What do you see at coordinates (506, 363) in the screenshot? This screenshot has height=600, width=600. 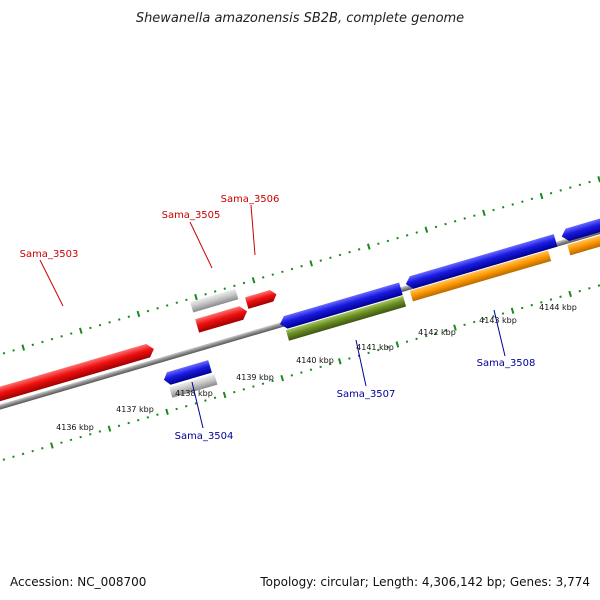 I see `label-sama-3508: Sama_3508` at bounding box center [506, 363].